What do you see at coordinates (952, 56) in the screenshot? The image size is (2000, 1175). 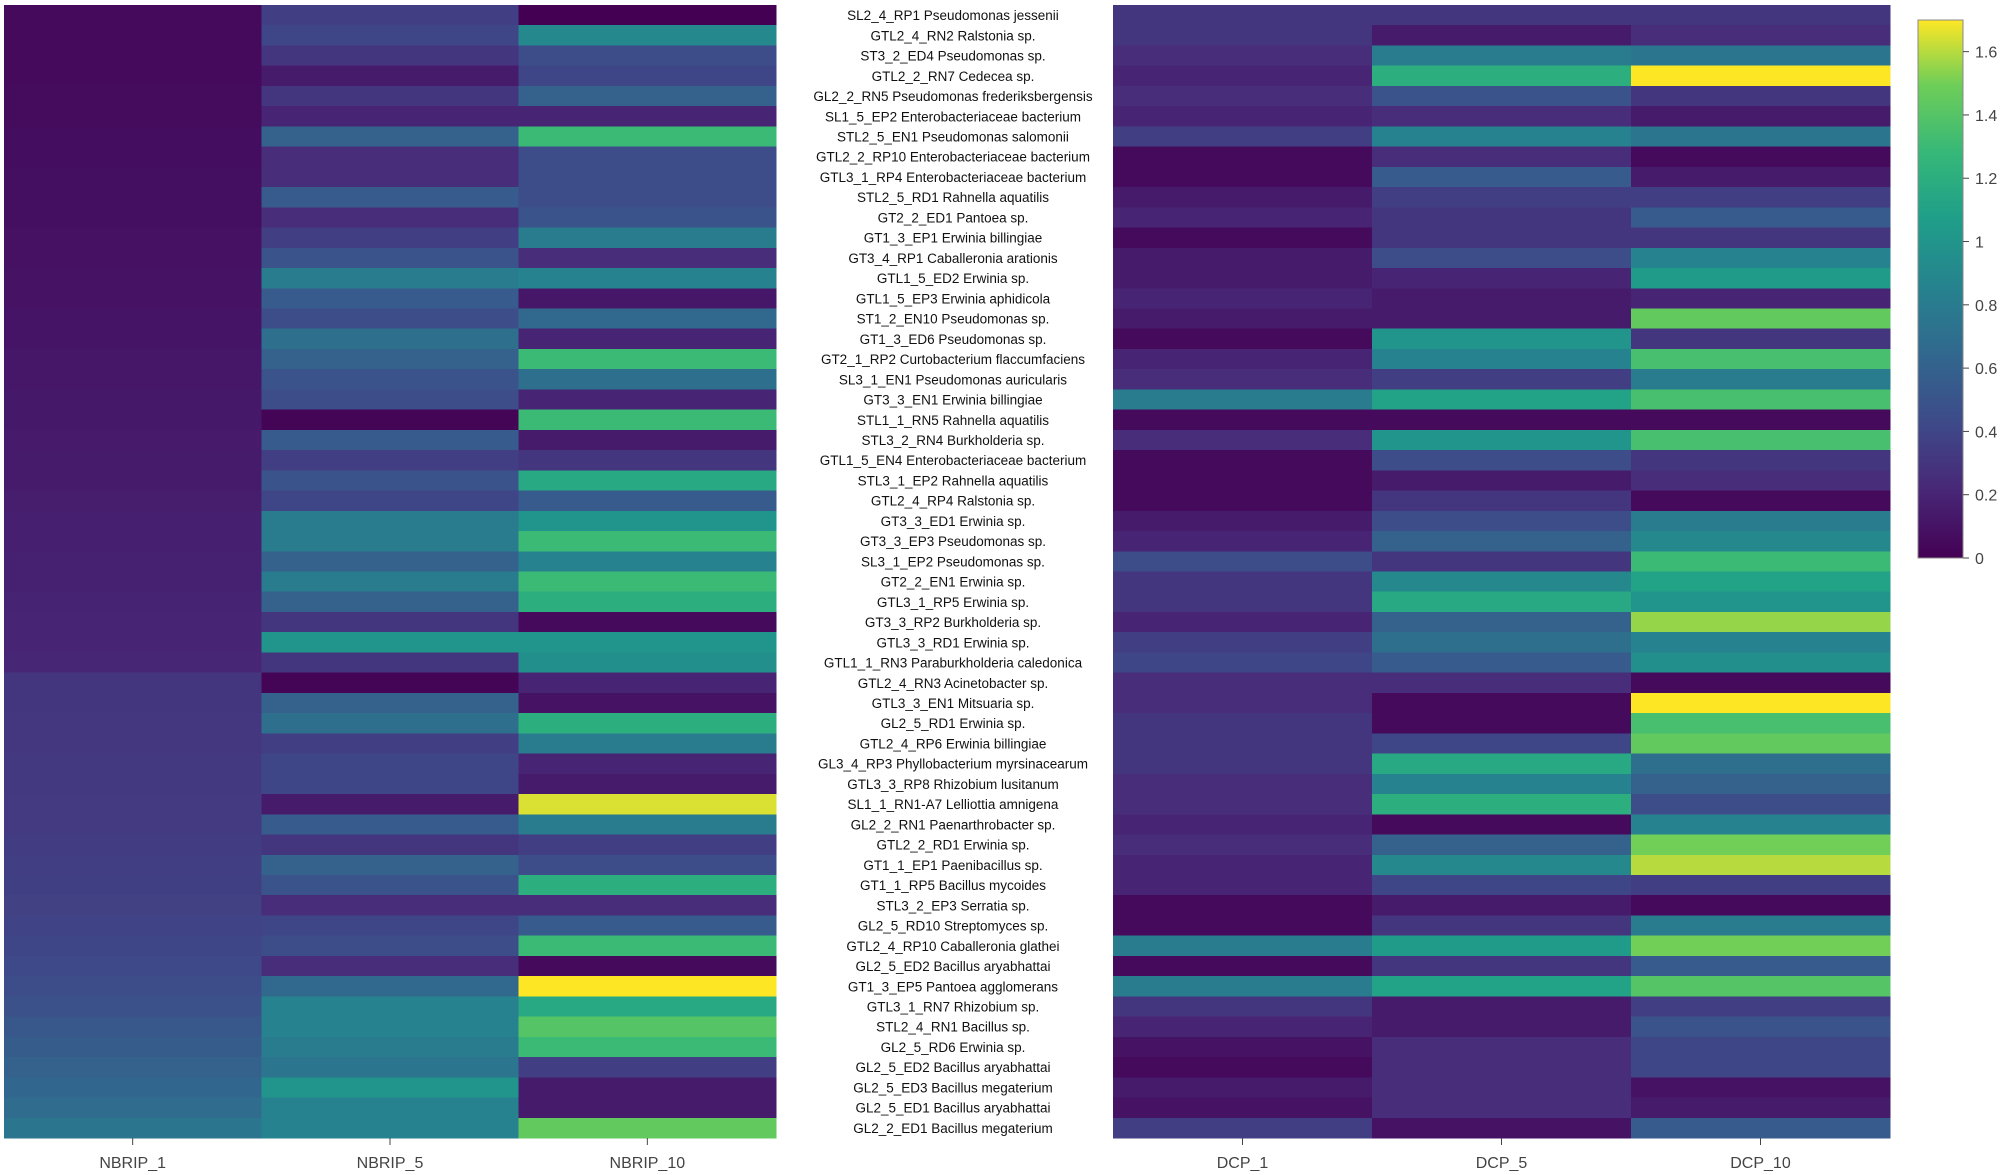 I see `row-label: ST3_2_ED4 Pseudomonas sp.` at bounding box center [952, 56].